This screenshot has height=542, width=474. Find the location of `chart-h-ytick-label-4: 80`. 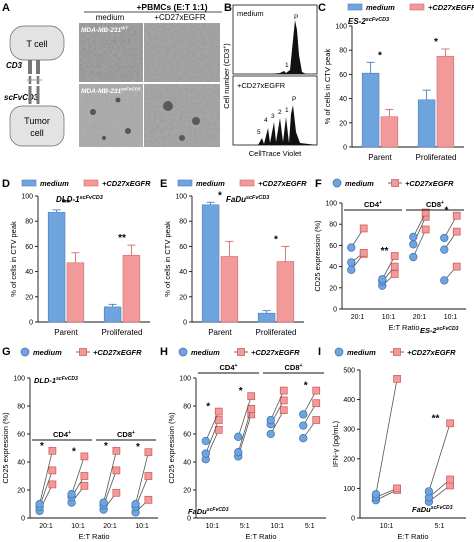

chart-h-ytick-label-4: 80 is located at coordinates (187, 407).